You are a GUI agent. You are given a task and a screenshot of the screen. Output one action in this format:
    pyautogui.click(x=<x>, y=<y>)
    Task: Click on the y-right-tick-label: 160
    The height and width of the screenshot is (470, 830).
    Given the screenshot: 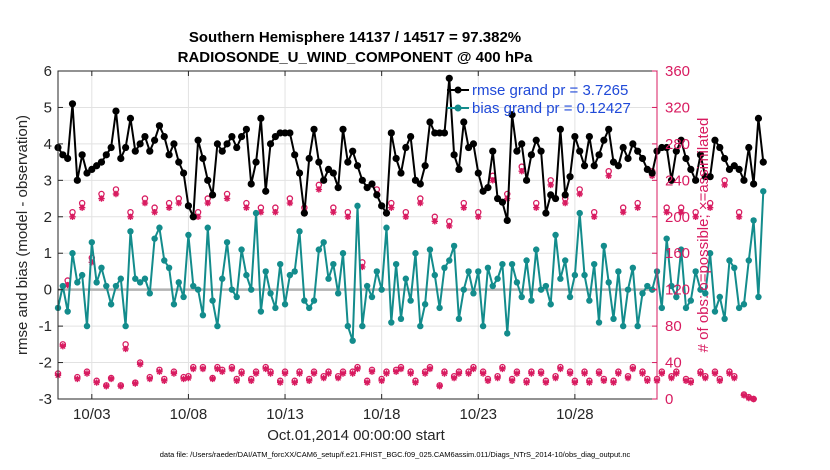 What is the action you would take?
    pyautogui.click(x=677, y=253)
    